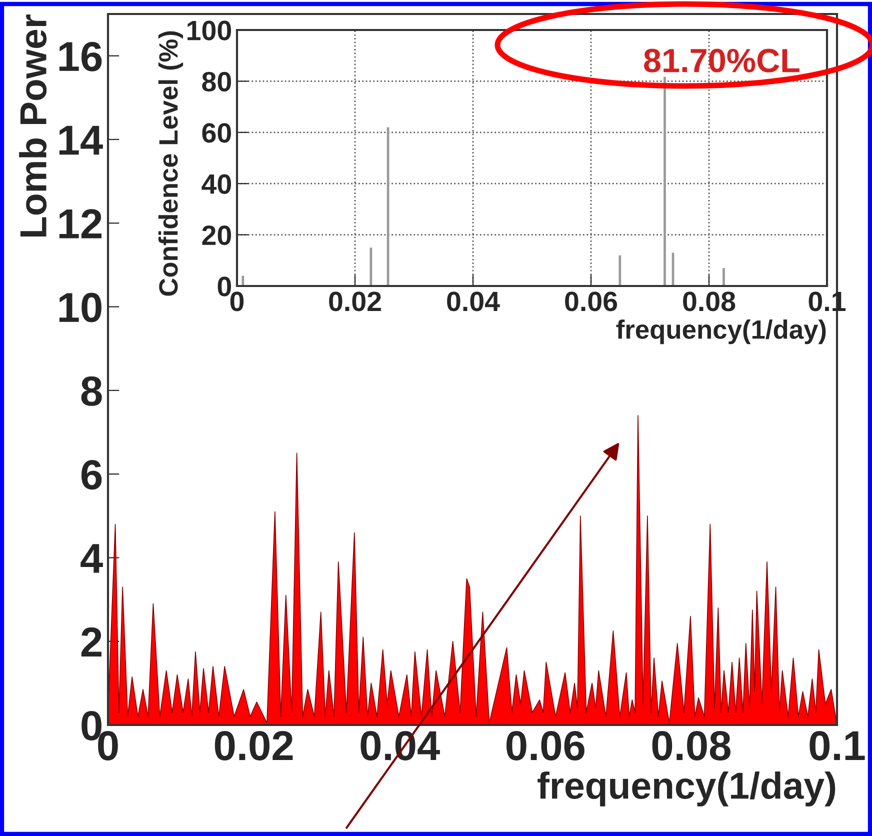  Describe the element at coordinates (217, 133) in the screenshot. I see `y-tick-label: 60` at that location.